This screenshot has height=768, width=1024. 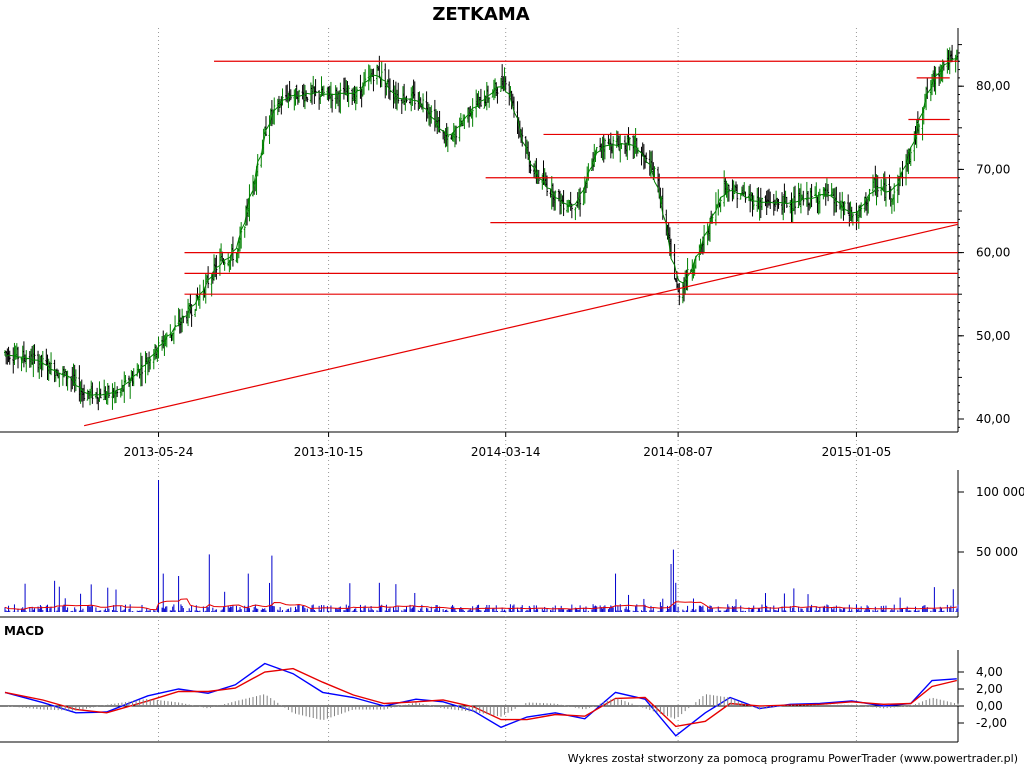 What do you see at coordinates (480, 604) in the screenshot?
I see `volume-average-line` at bounding box center [480, 604].